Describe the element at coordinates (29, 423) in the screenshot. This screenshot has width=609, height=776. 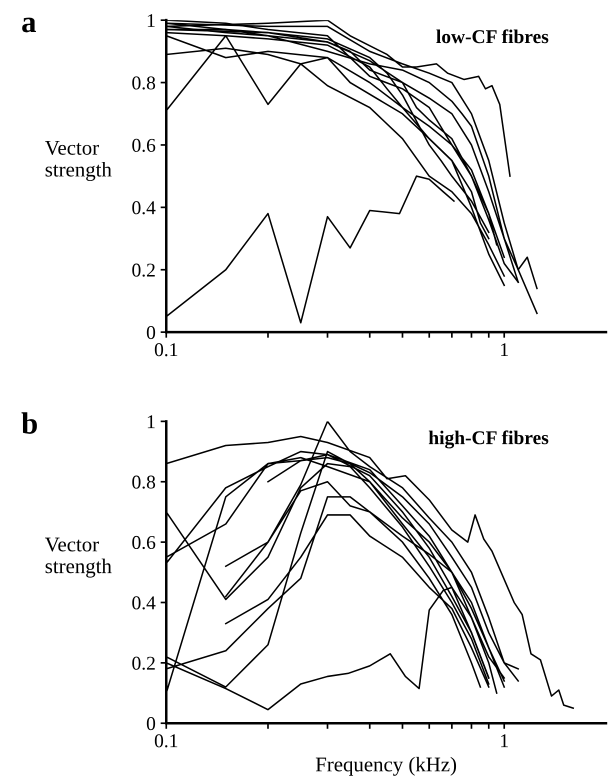
I see `chart-title: b` at that location.